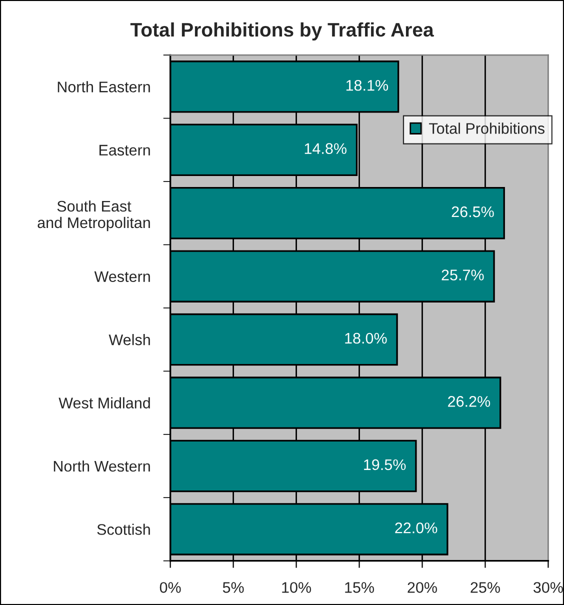 The height and width of the screenshot is (605, 564). I want to click on data-label: 25.7%, so click(463, 275).